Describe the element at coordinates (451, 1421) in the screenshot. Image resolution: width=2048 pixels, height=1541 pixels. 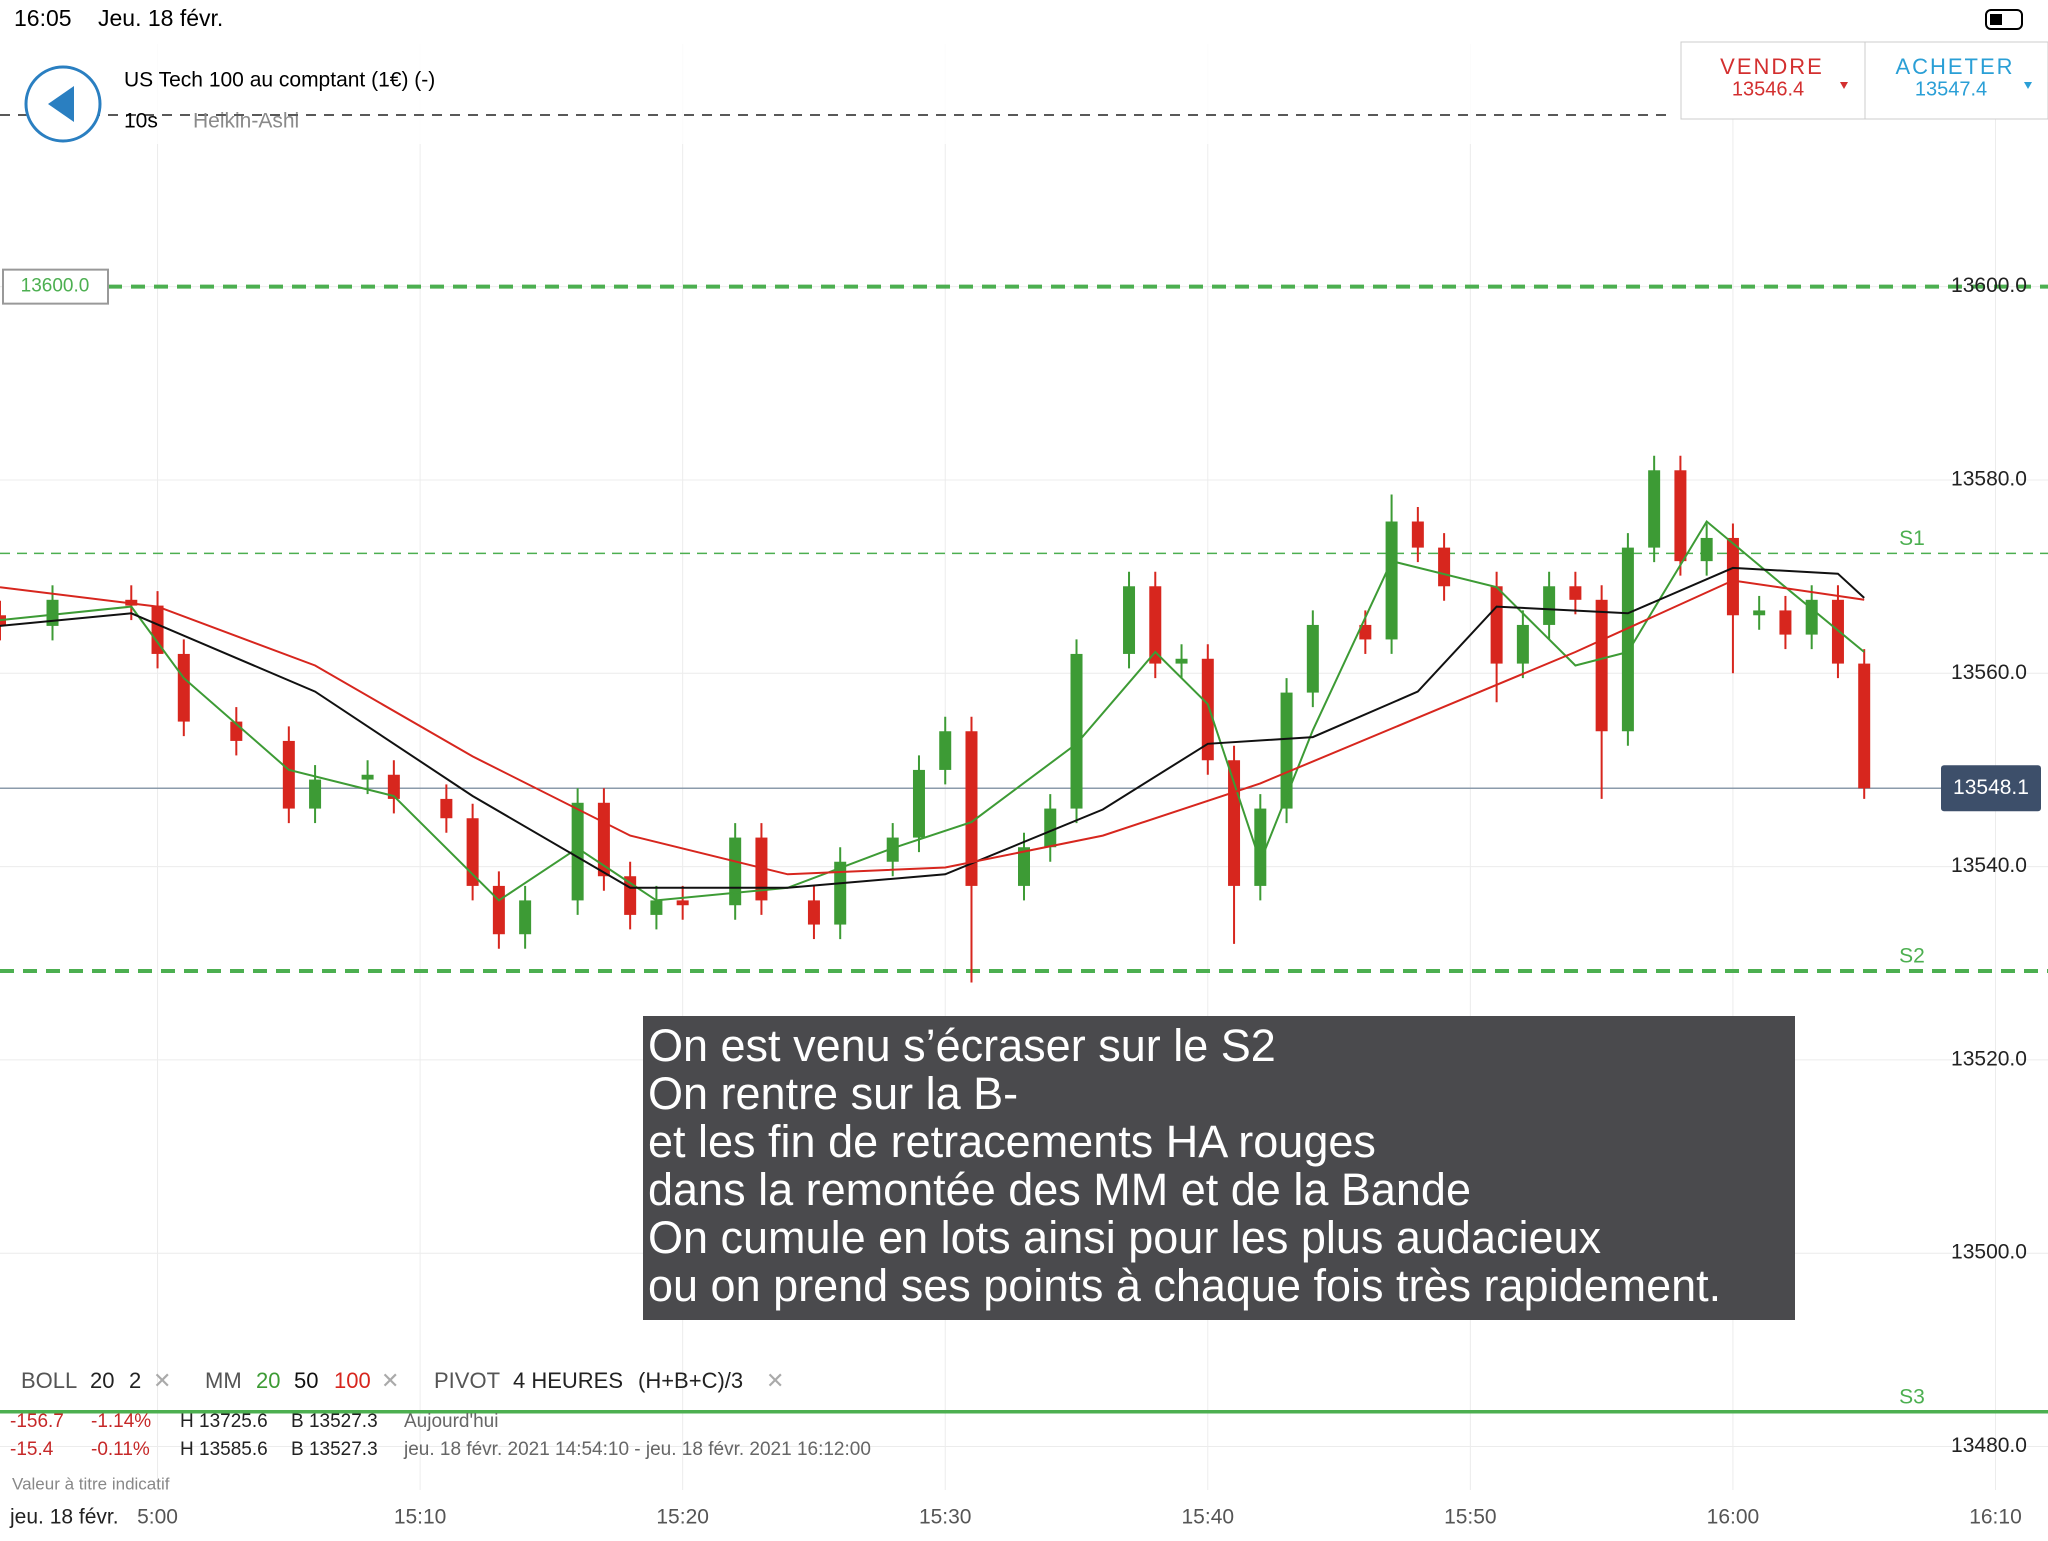
I see `stat: Aujourd'hui` at that location.